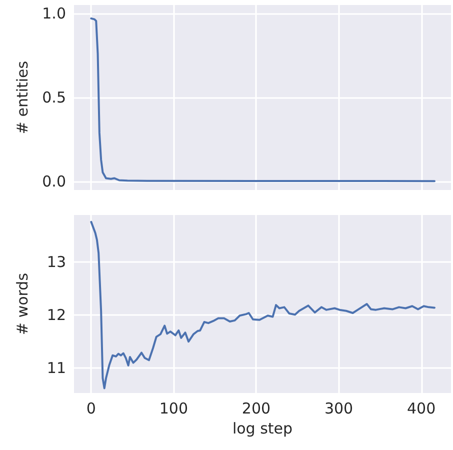 This screenshot has width=453, height=450. I want to click on y-tick-label: 0.5, so click(54, 97).